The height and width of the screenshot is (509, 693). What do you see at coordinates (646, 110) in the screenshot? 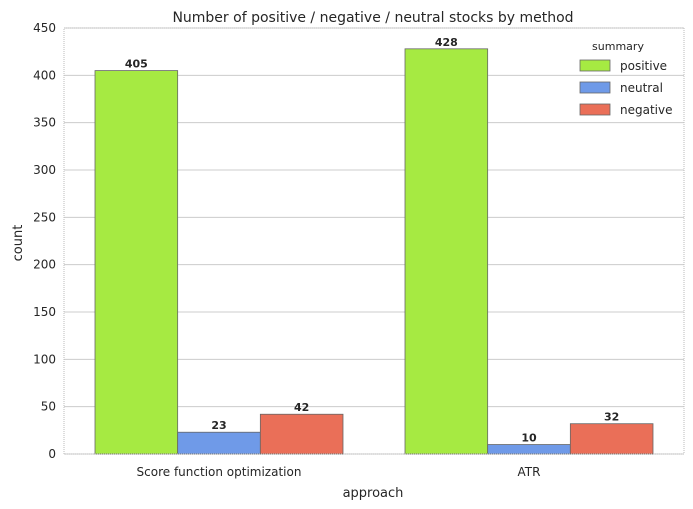
I see `legend-label-negative: negative` at bounding box center [646, 110].